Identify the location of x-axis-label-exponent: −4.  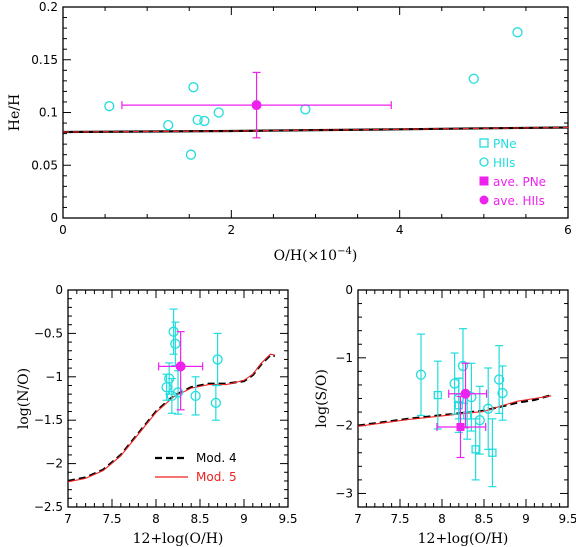
(344, 251).